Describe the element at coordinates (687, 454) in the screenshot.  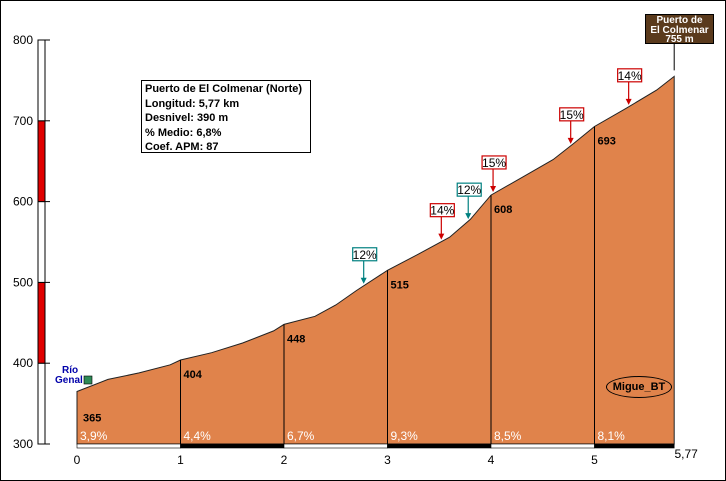
I see `x-end-label: 5,77` at that location.